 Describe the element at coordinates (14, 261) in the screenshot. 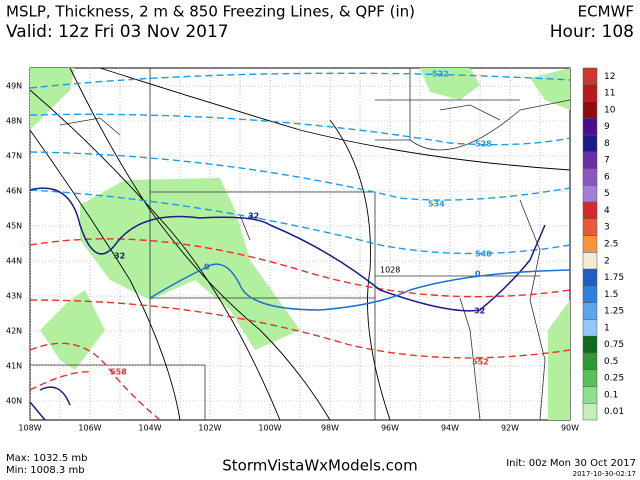

I see `lat-label: 44N` at that location.